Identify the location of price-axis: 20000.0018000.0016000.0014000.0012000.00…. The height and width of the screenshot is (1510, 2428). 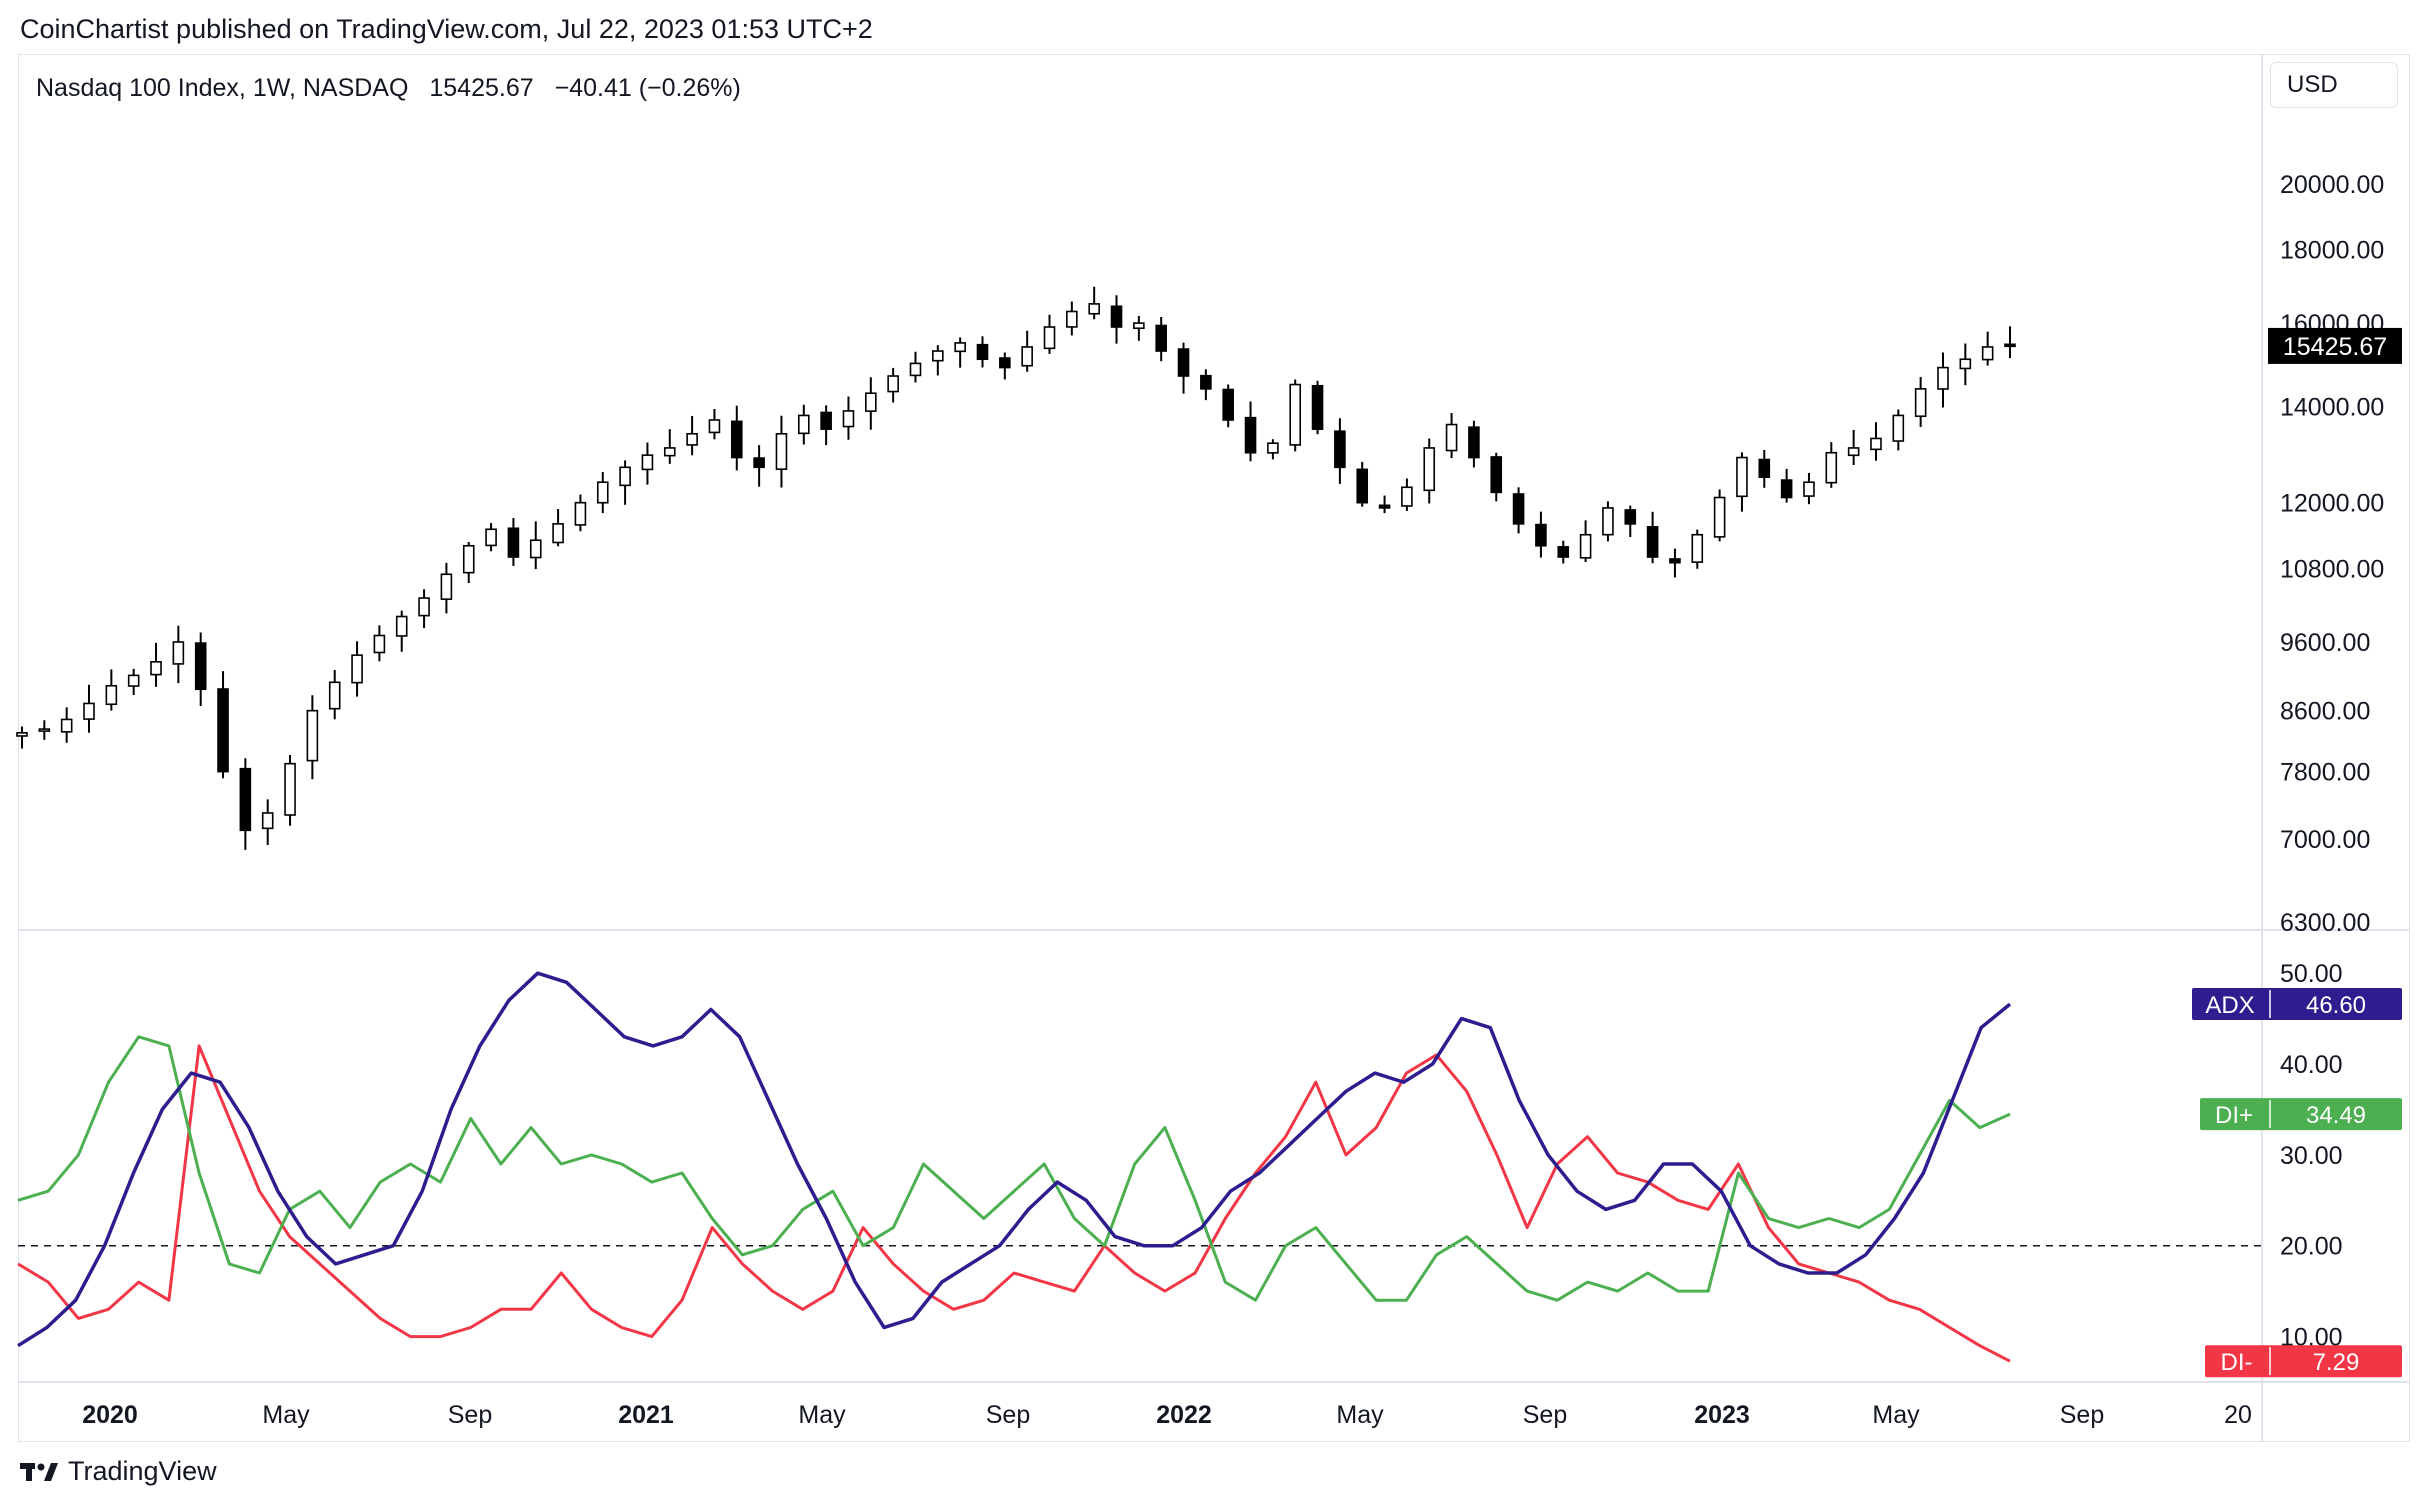
(2332, 761).